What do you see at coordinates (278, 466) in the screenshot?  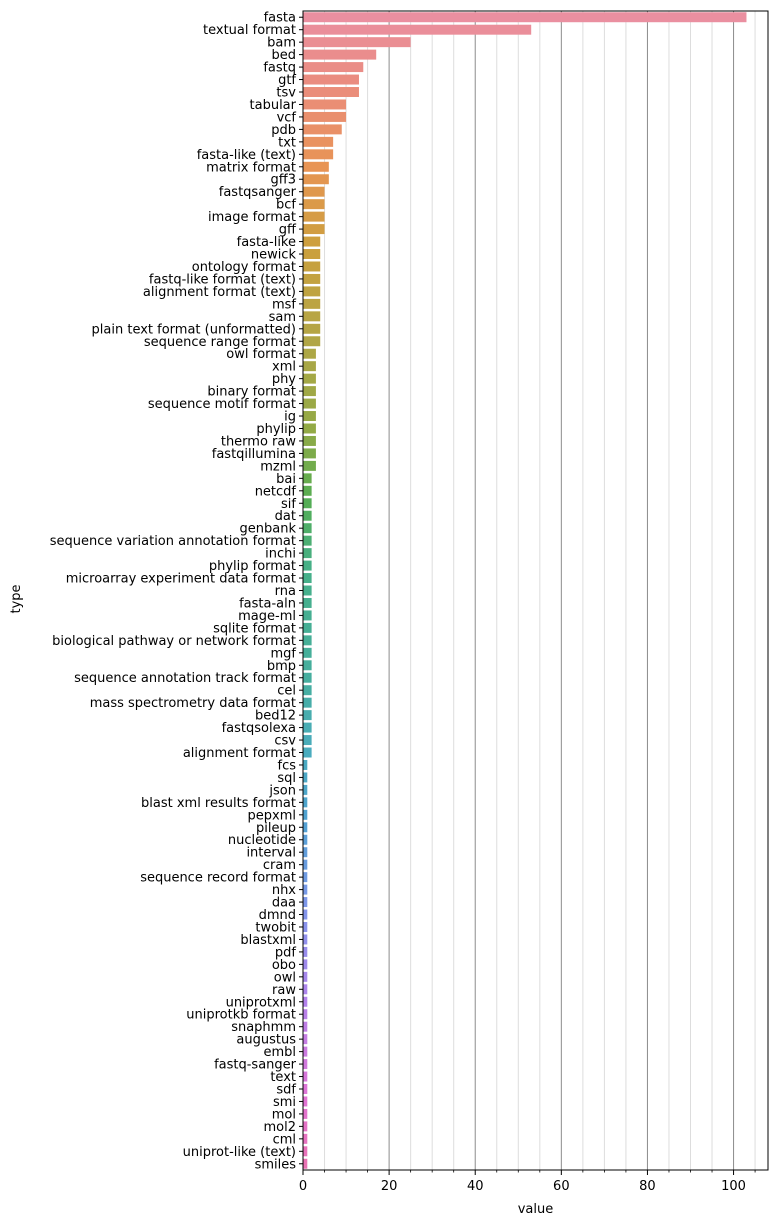 I see `y-tick-label: mzml` at bounding box center [278, 466].